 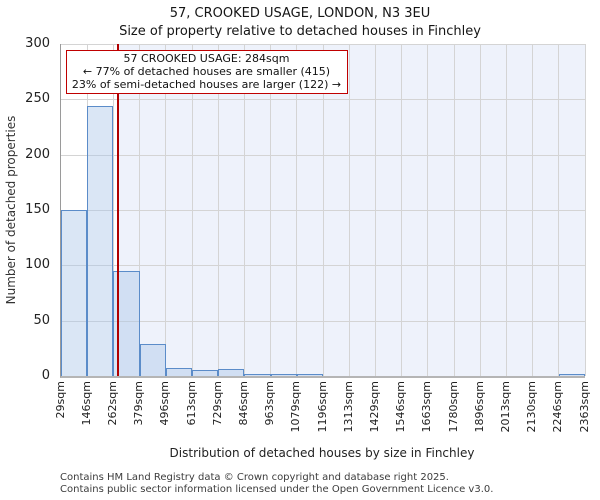 I want to click on x-tick-label: 1663sqm, so click(x=427, y=407).